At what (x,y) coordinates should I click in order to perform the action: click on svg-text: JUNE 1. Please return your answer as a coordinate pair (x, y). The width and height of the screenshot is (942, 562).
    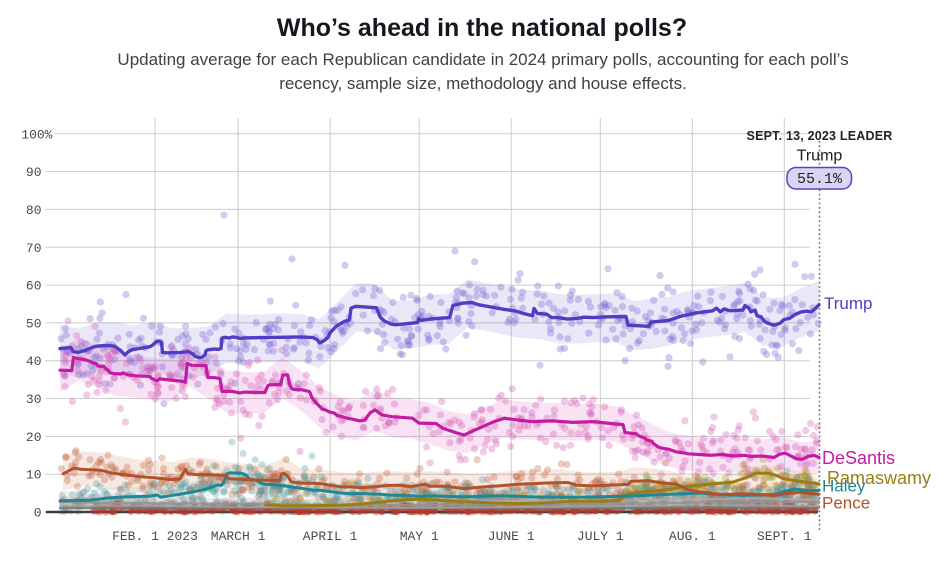
    Looking at the image, I should click on (511, 536).